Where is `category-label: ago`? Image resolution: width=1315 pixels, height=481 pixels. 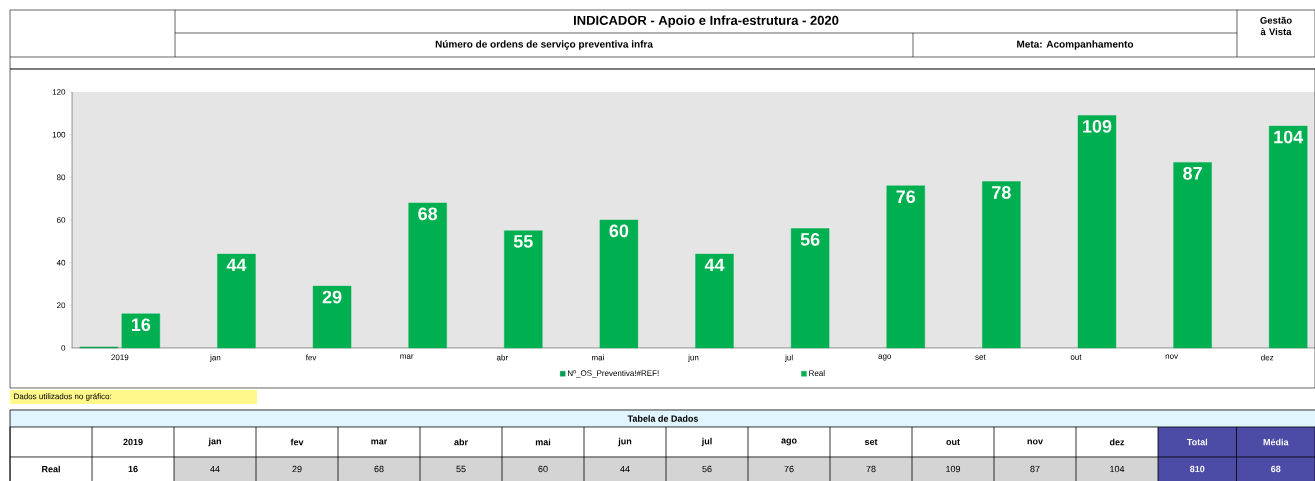
category-label: ago is located at coordinates (789, 442).